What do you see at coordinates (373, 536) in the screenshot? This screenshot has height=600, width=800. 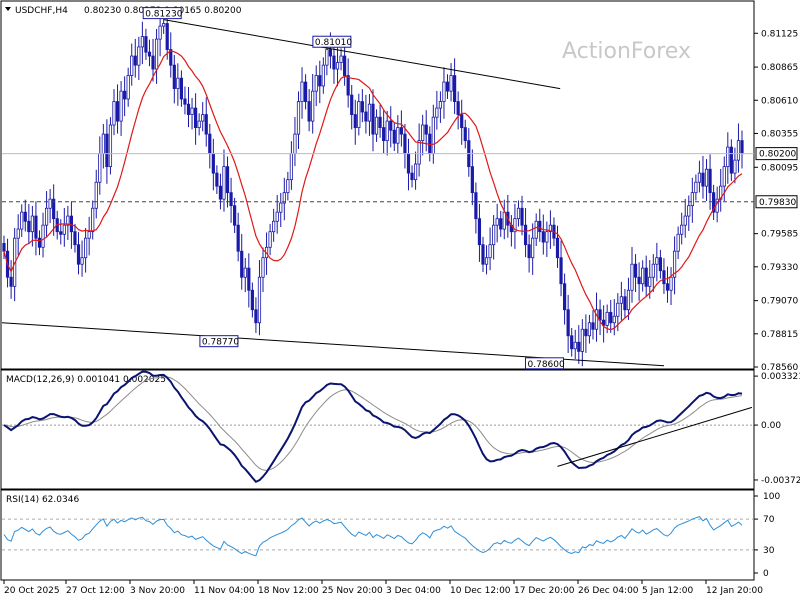 I see `rsi-line` at bounding box center [373, 536].